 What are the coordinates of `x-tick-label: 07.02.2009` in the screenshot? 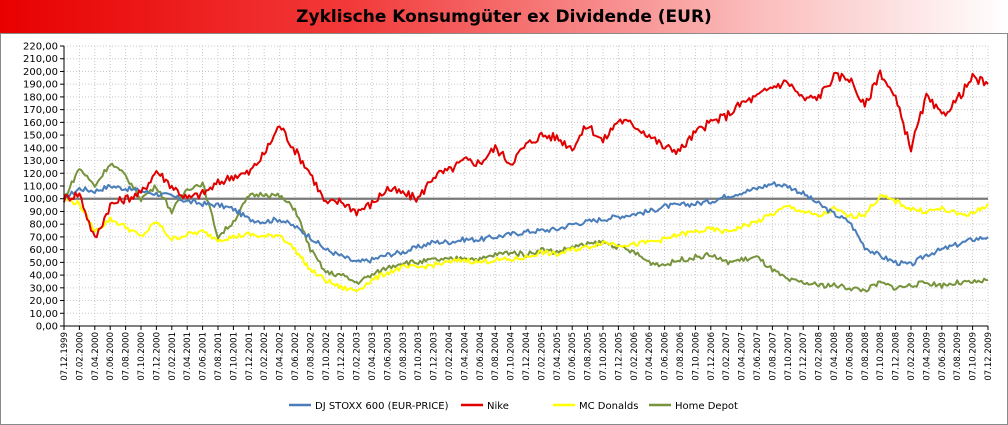 It's located at (912, 356).